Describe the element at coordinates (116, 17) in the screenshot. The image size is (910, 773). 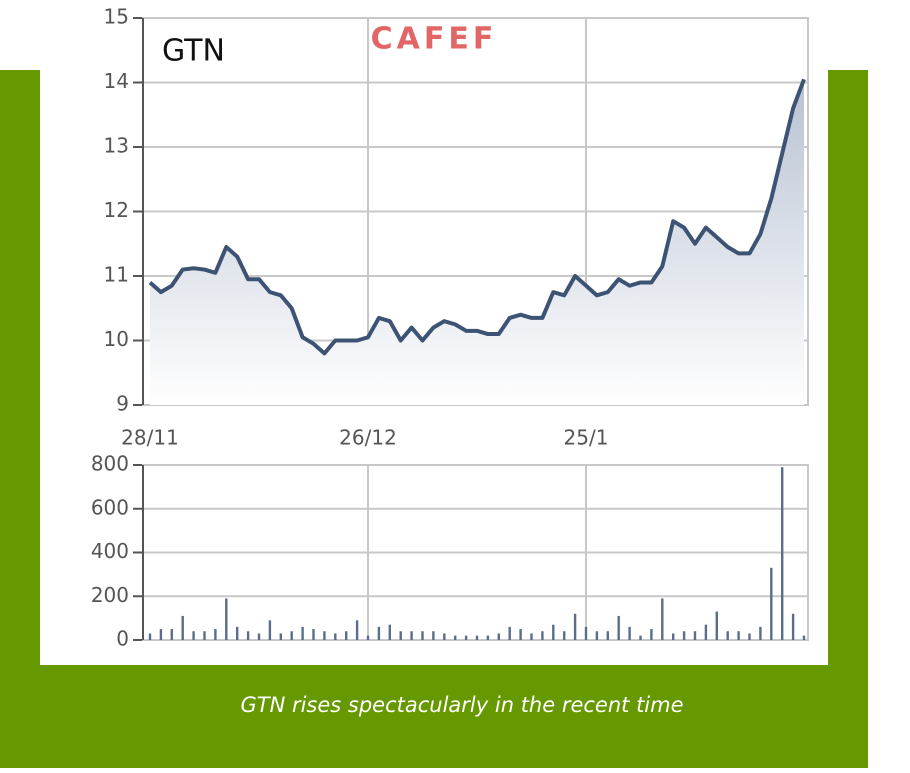
I see `y-tick-label: 15` at that location.